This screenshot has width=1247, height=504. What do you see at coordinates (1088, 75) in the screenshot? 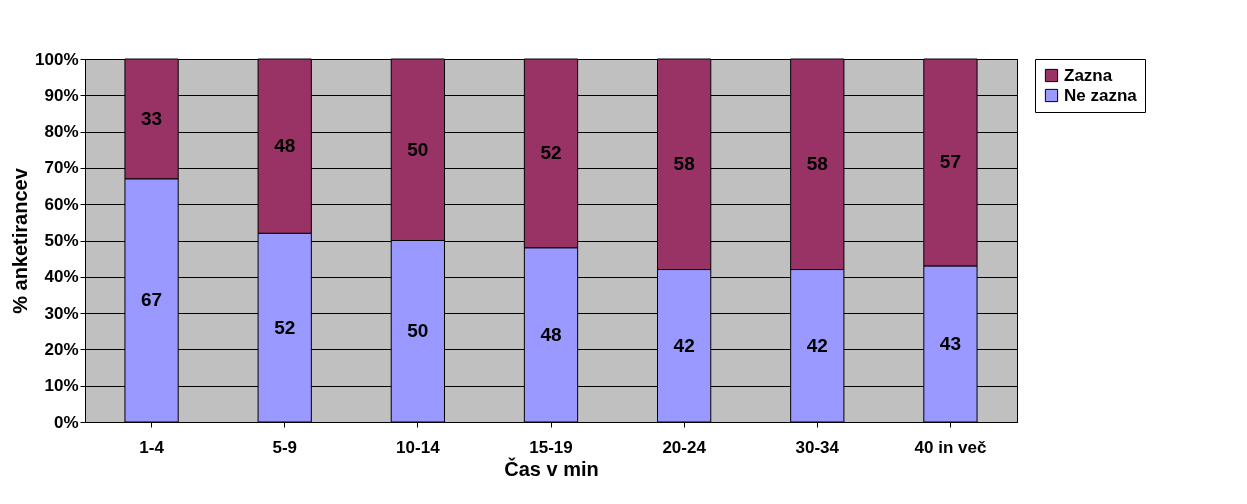
I see `legend-label: Zazna` at bounding box center [1088, 75].